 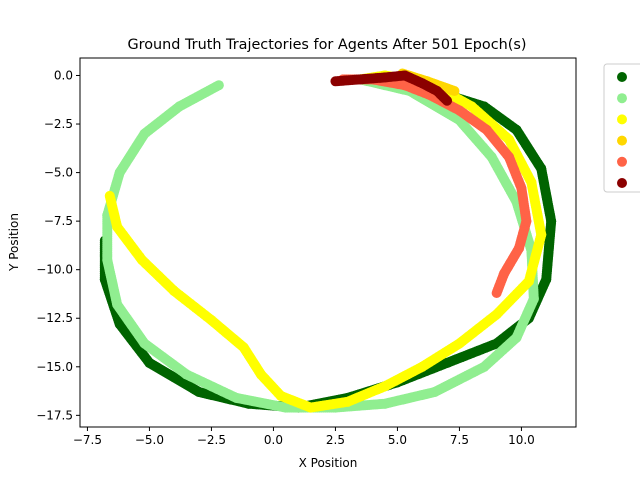 I want to click on y-tick-label: −10.0, so click(x=54, y=270).